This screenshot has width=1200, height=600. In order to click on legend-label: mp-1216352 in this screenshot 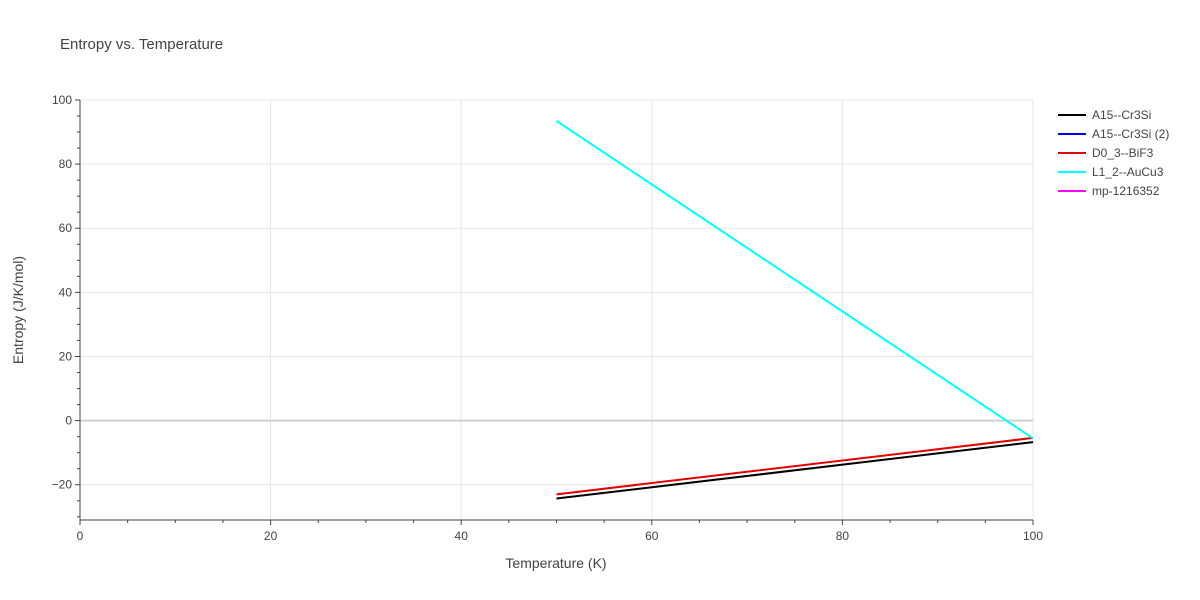, I will do `click(1126, 191)`.